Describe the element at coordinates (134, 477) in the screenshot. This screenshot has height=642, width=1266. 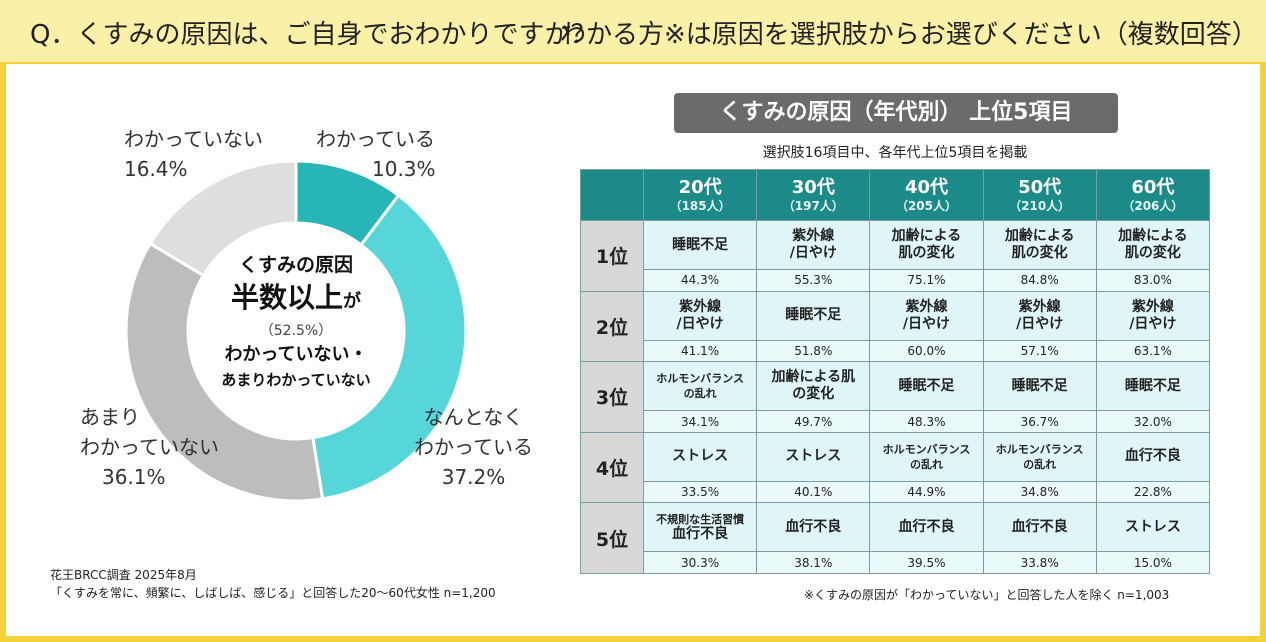
I see `label-not-much-pct: 36.1%` at that location.